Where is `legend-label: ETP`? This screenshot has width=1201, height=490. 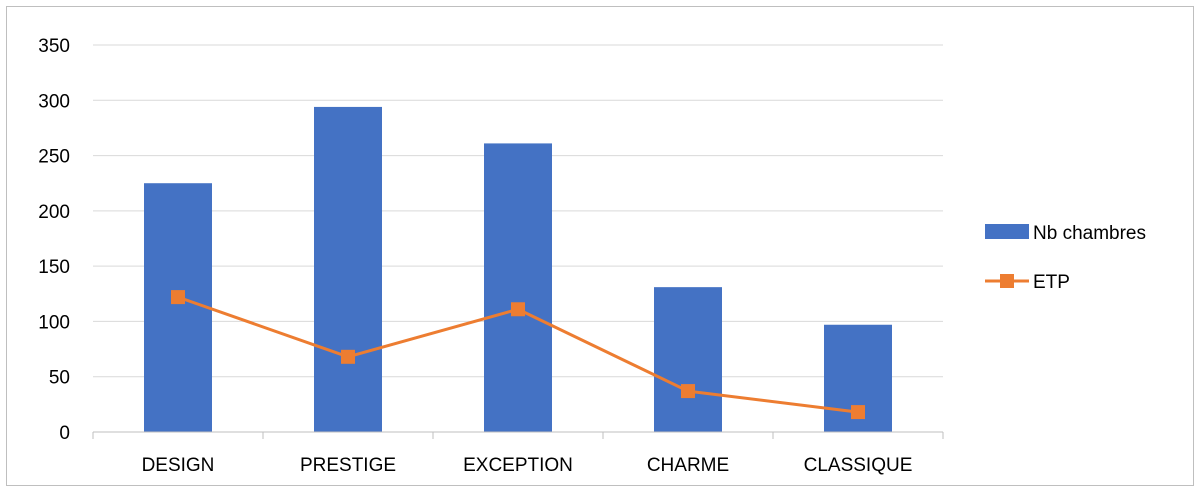 legend-label: ETP is located at coordinates (1051, 282).